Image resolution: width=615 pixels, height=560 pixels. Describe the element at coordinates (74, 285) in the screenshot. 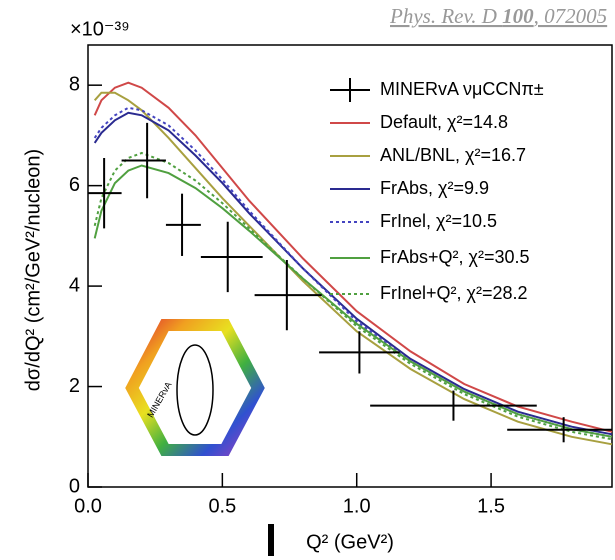

I see `y-tick-label: 4` at that location.